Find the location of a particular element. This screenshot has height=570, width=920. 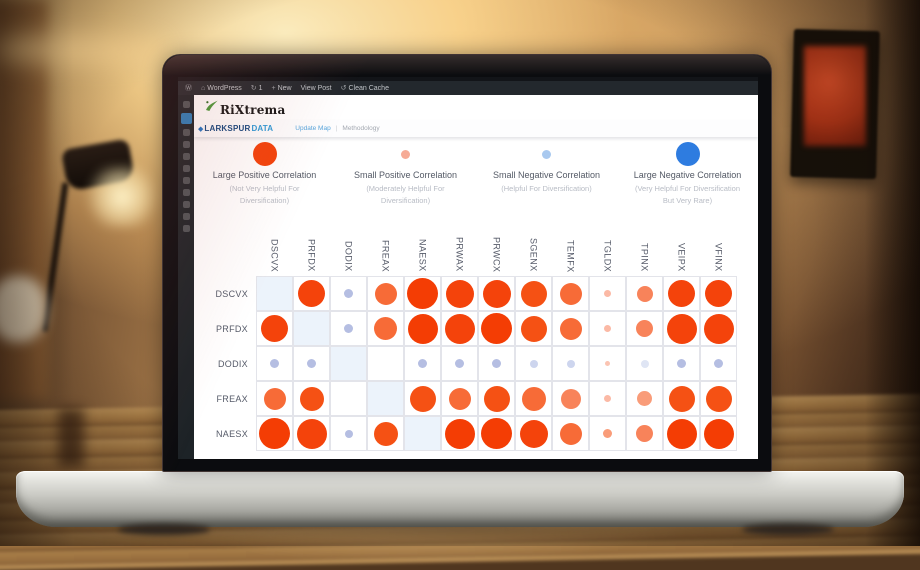

matrix-cell-naesx-dscvx is located at coordinates (274, 433).